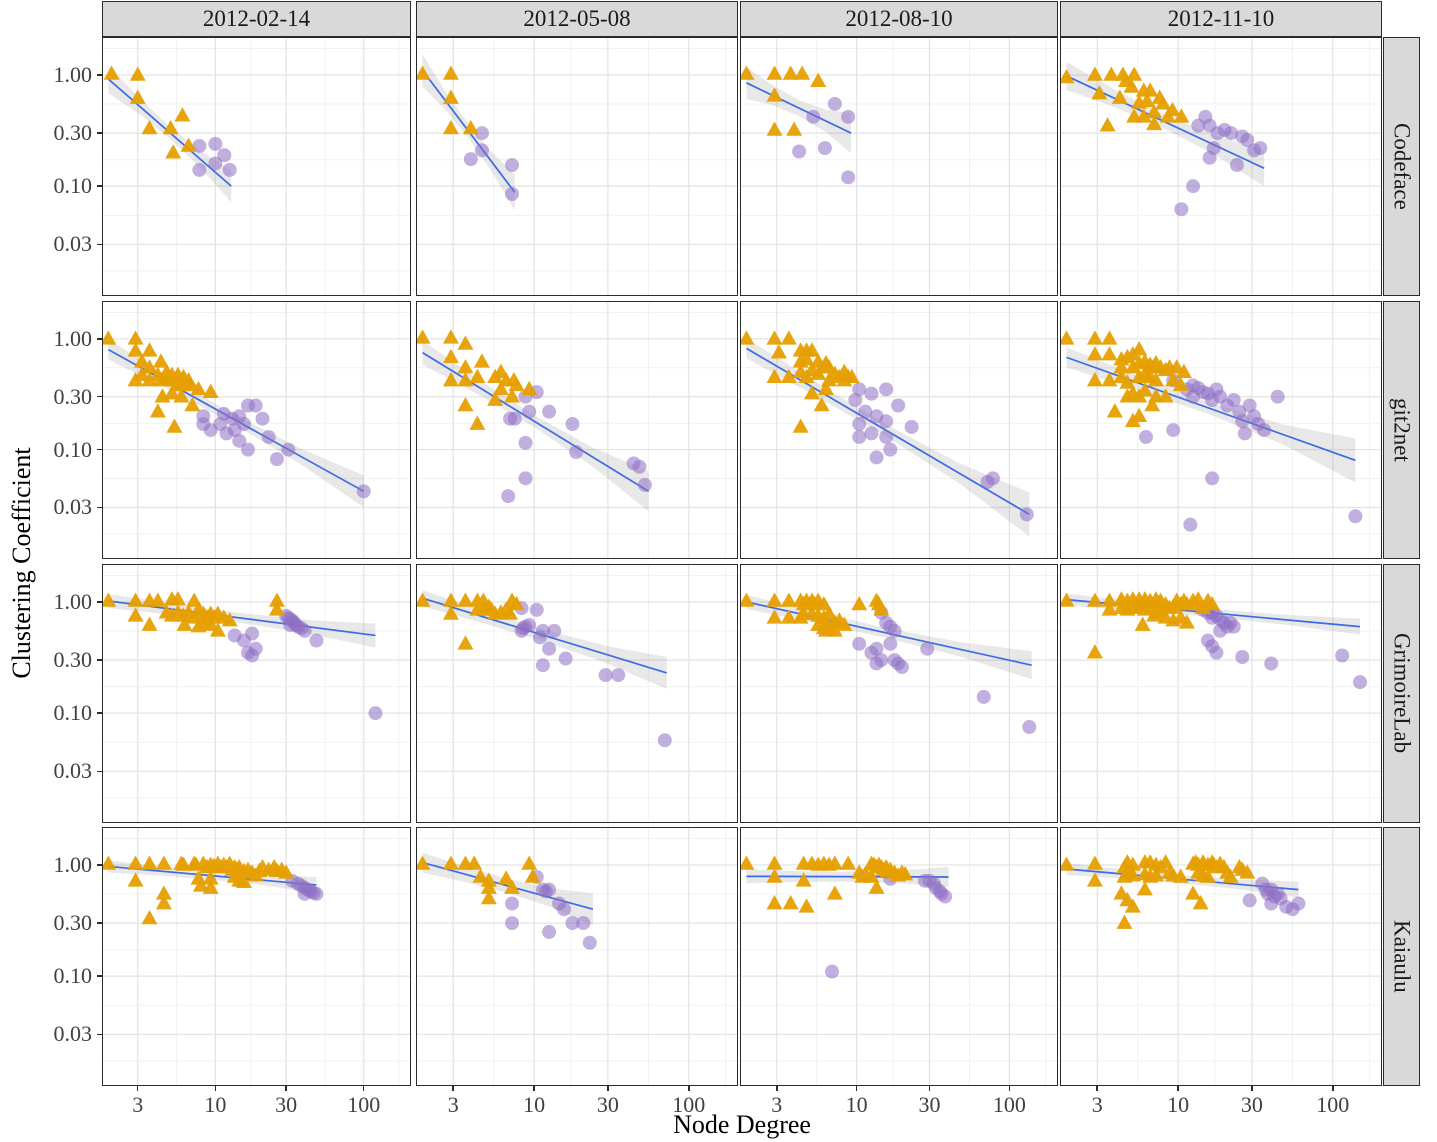 The height and width of the screenshot is (1142, 1437). I want to click on facet-row-label: git2net, so click(1402, 430).